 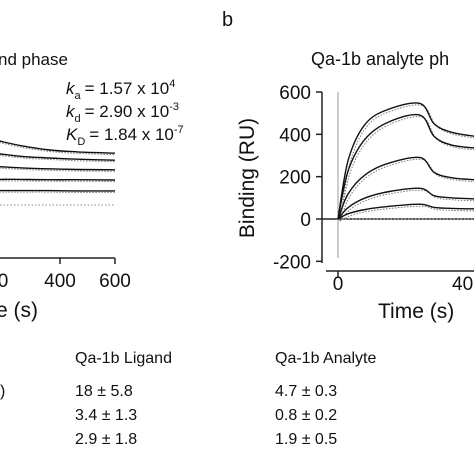 I want to click on panel-b-y-ticks: 600 400 200 0 -200, so click(x=297, y=178).